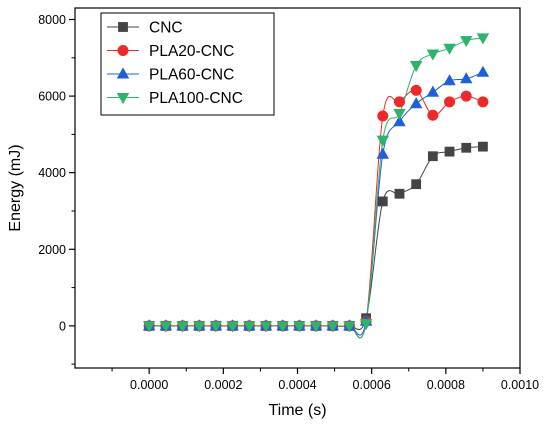 The image size is (550, 428). Describe the element at coordinates (166, 28) in the screenshot. I see `legend-label-cnc: CNC` at that location.